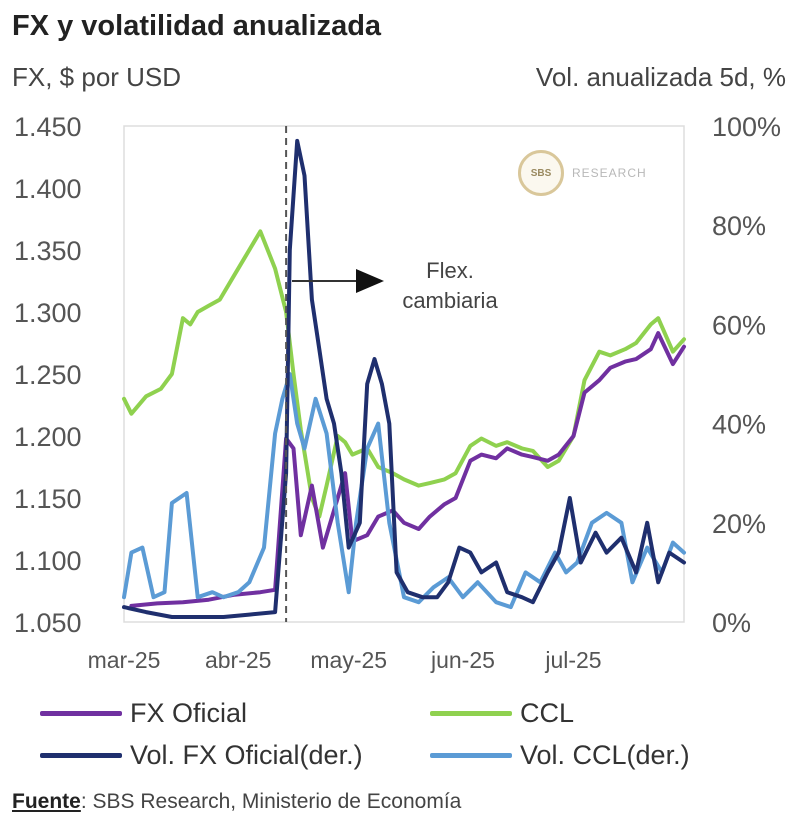 The width and height of the screenshot is (800, 831). I want to click on y-right-tick: 0%, so click(731, 623).